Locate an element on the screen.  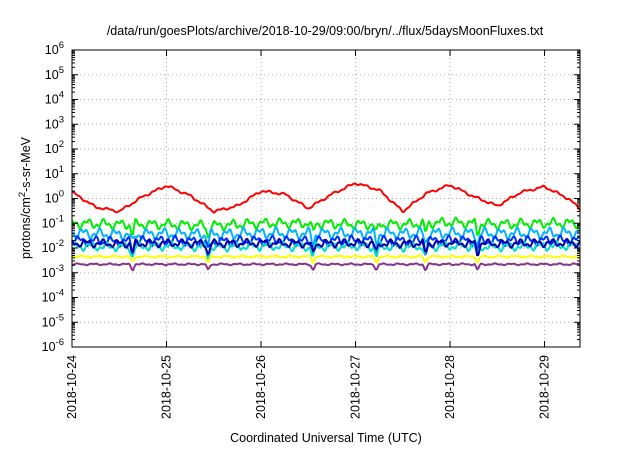
y-tick-label: 10⁰ is located at coordinates (54, 197).